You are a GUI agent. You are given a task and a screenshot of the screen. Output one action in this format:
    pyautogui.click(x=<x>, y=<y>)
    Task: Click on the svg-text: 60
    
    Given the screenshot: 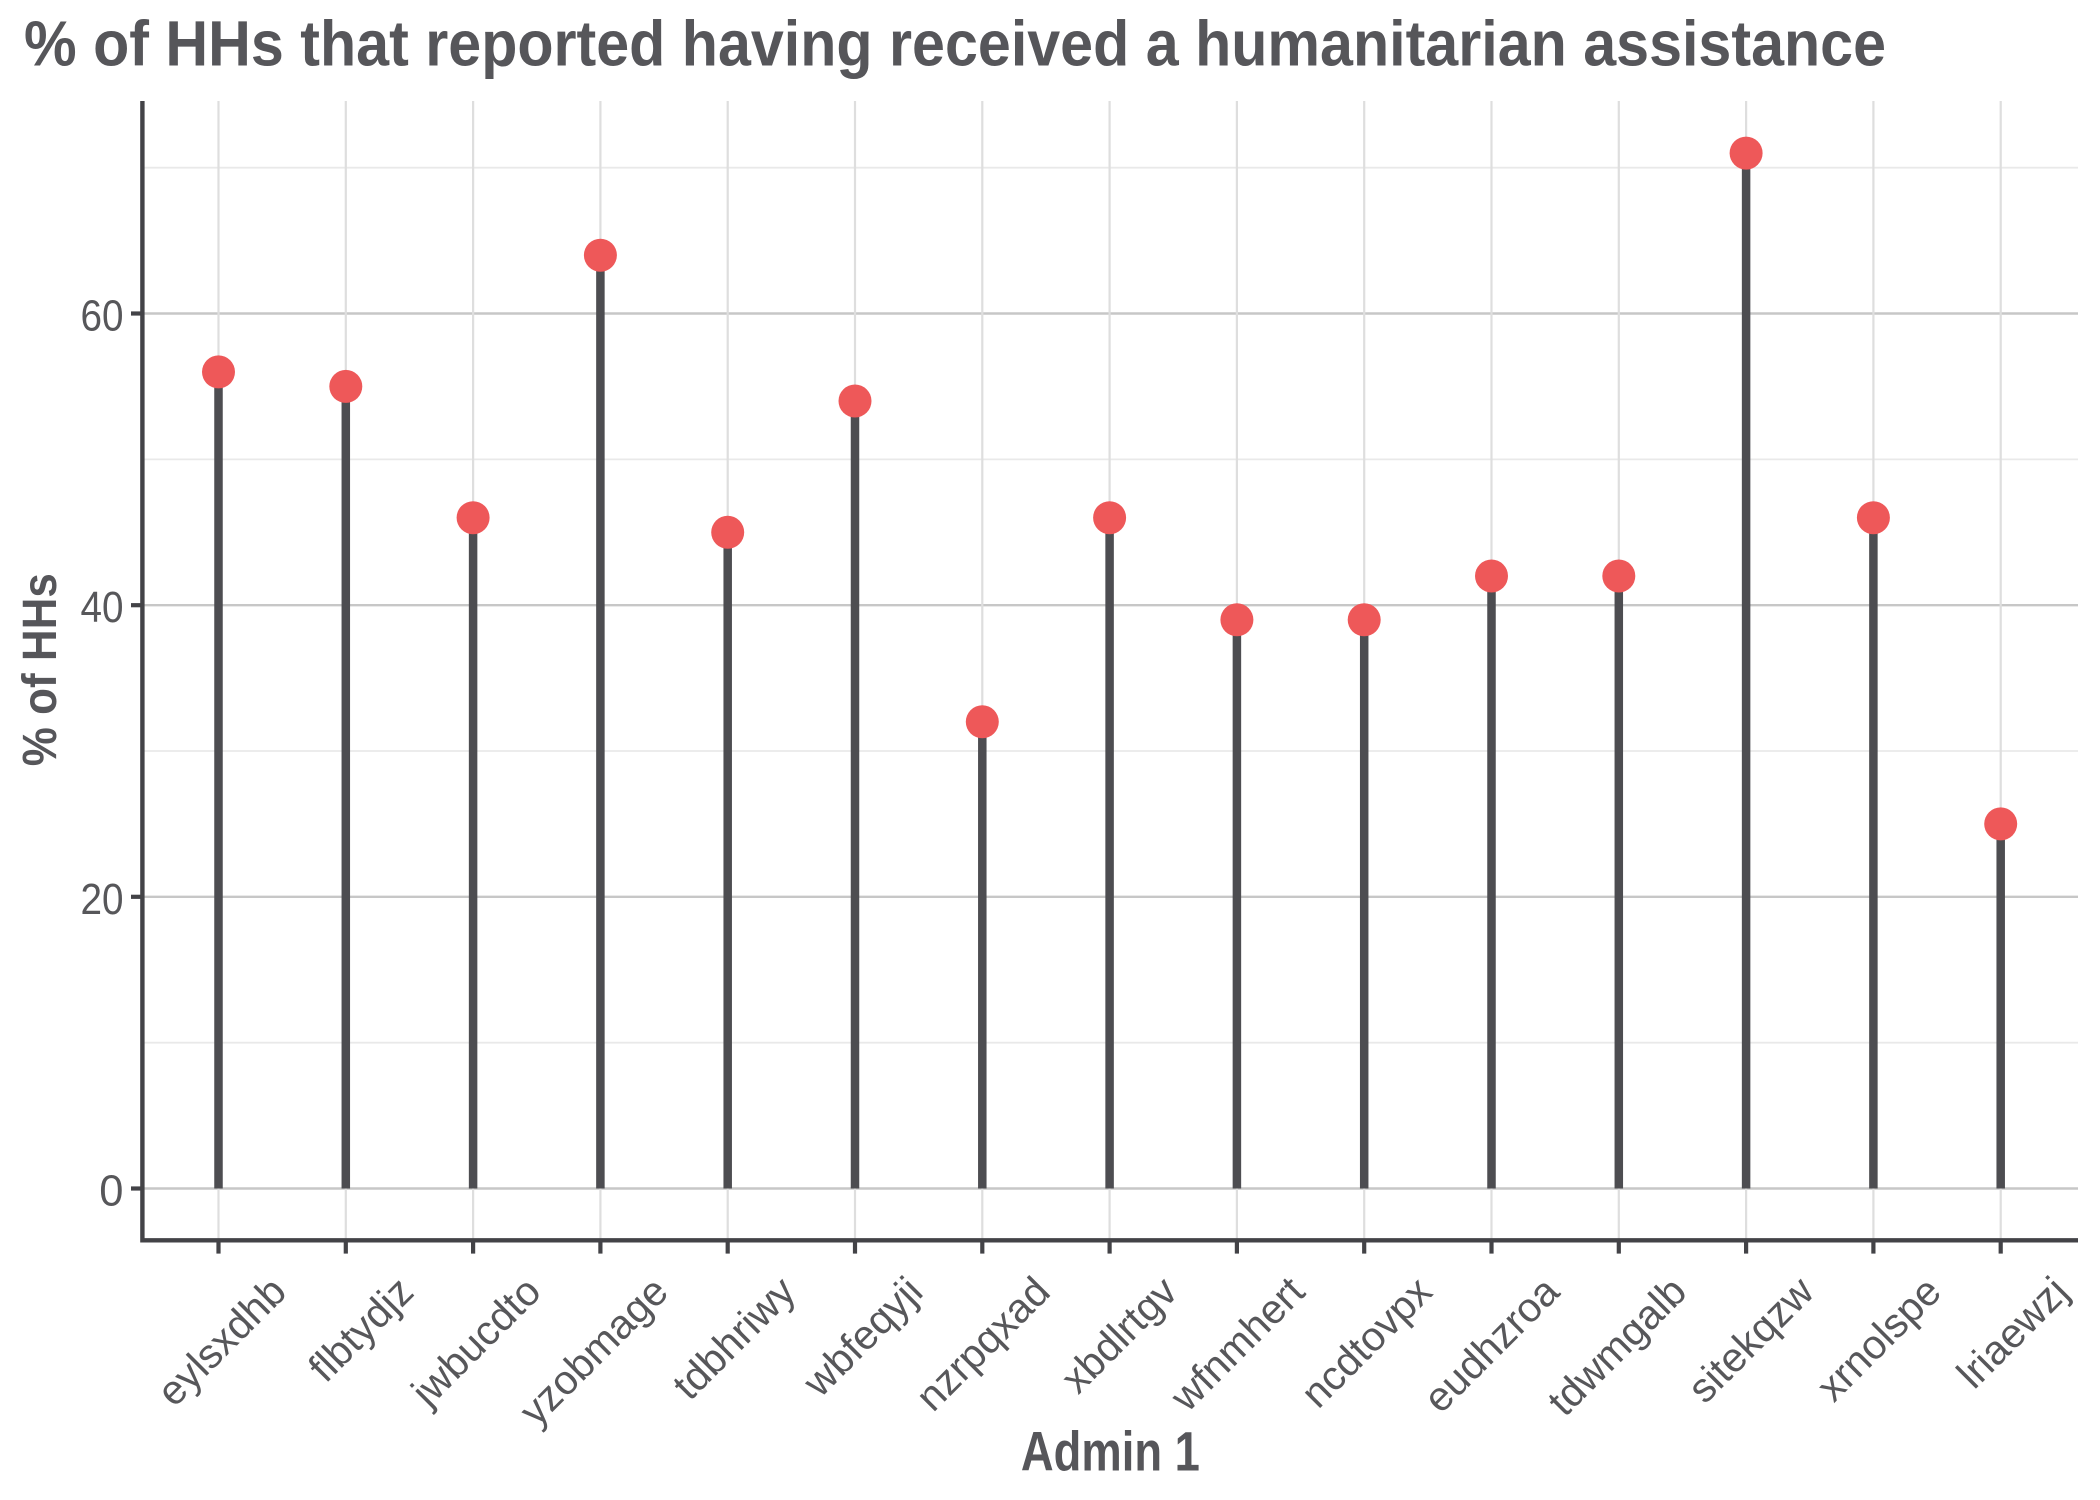 What is the action you would take?
    pyautogui.click(x=102, y=317)
    